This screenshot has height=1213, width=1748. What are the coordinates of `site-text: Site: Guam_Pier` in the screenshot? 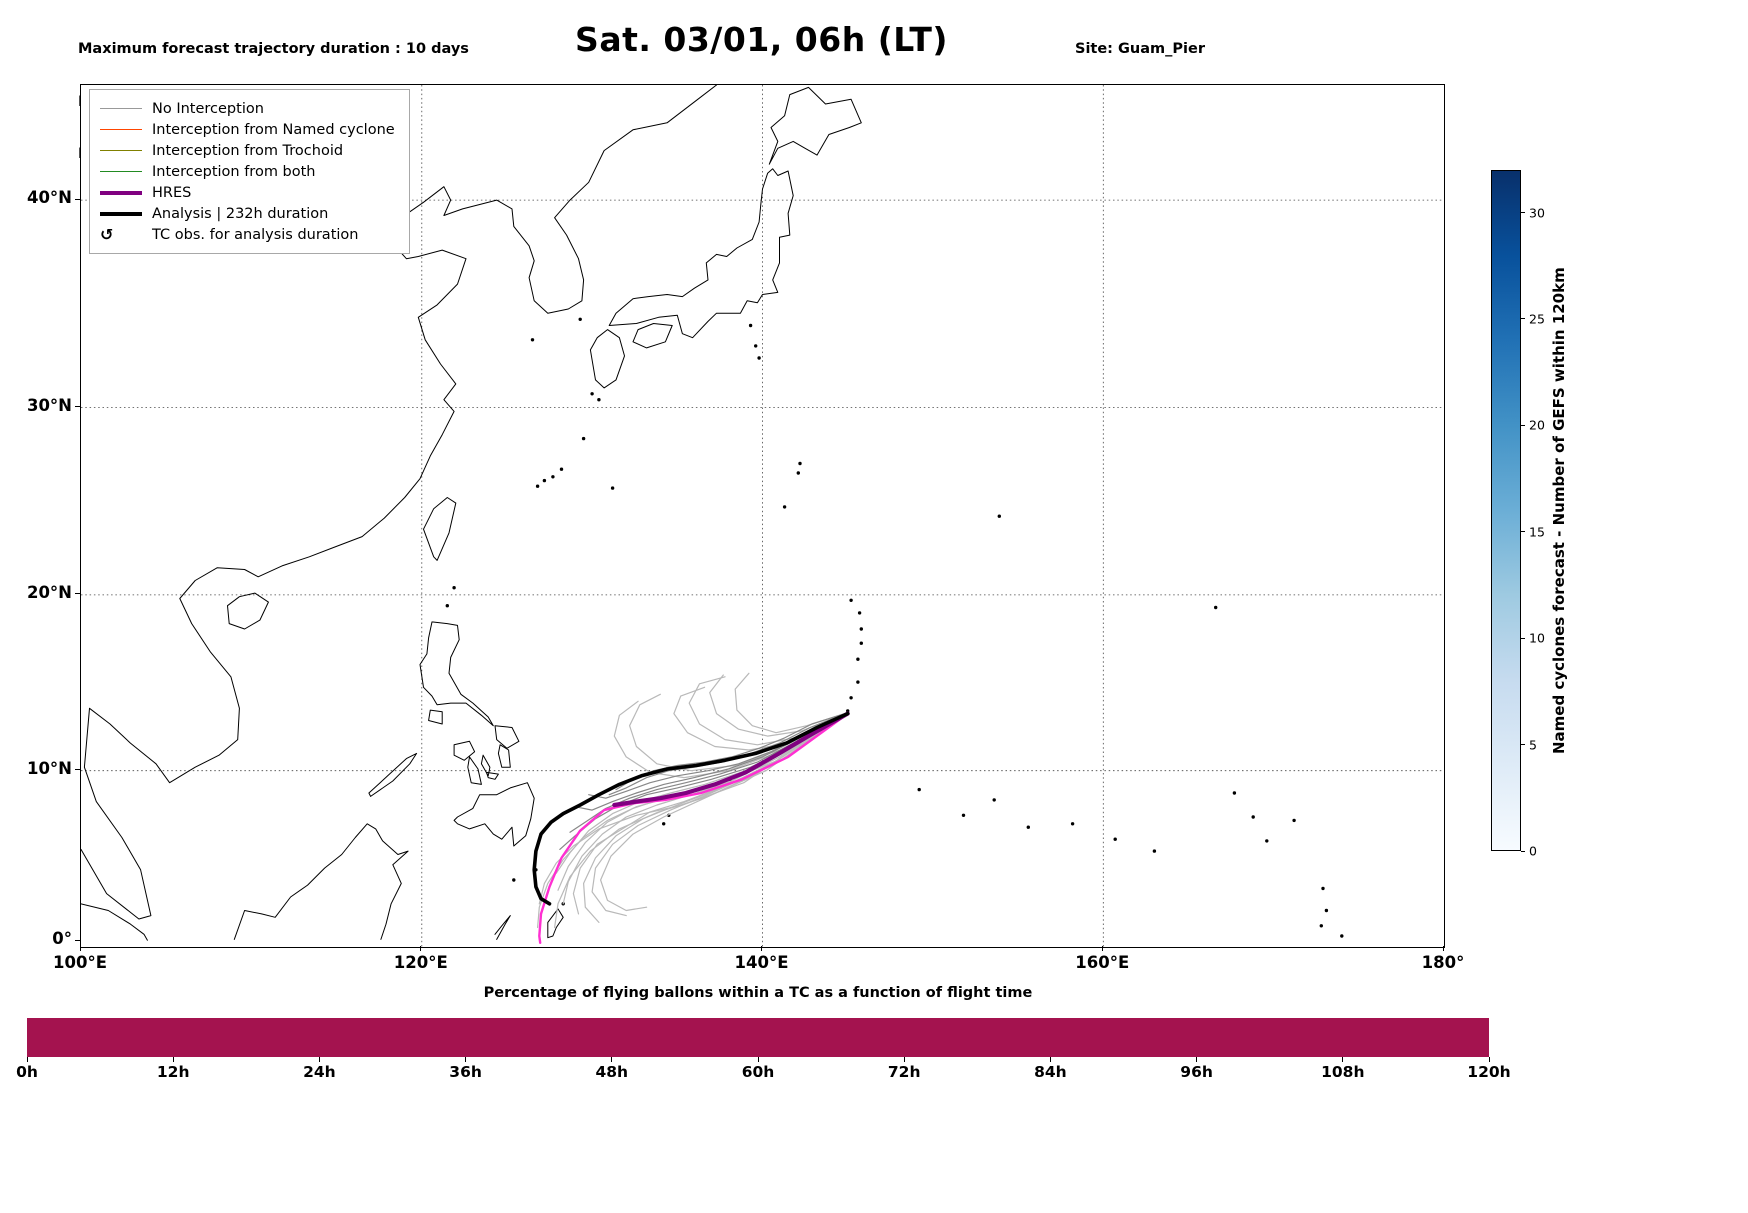 It's located at (1140, 49).